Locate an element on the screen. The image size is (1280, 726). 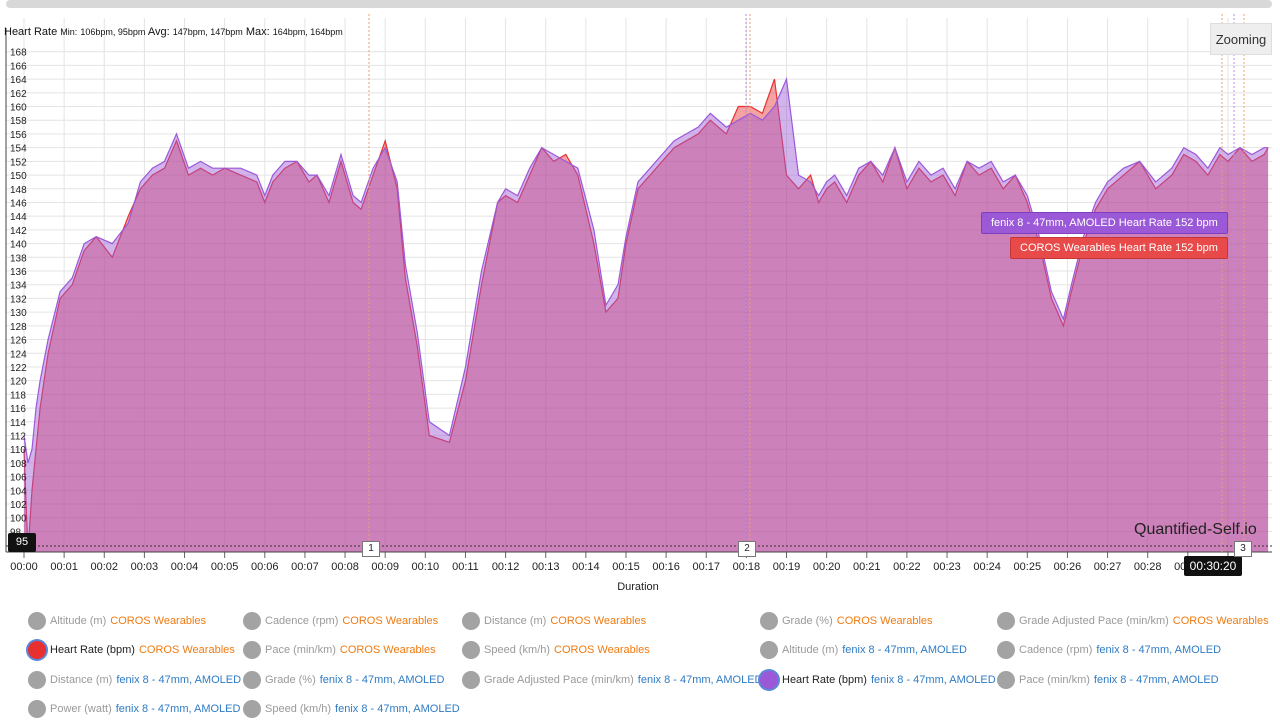
legend-item: Distance (m) fenix 8 - 47mm, AMOLED is located at coordinates (134, 680).